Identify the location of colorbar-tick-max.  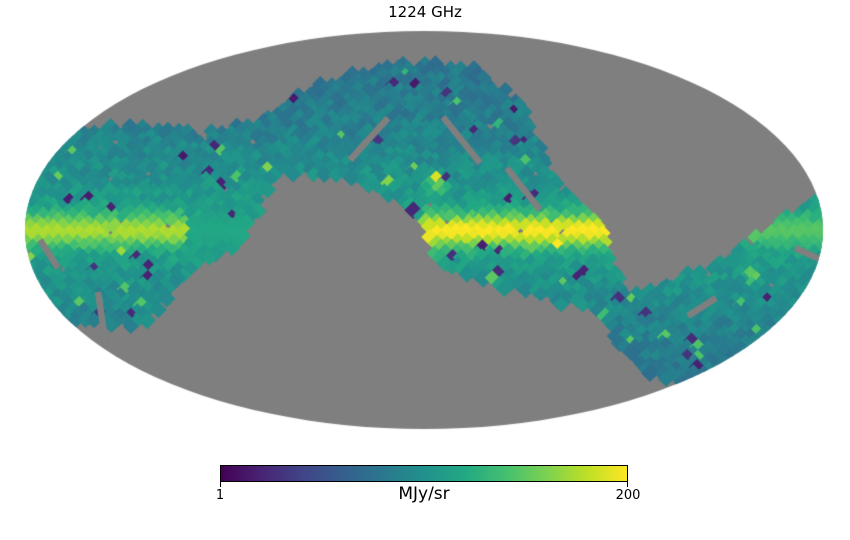
(627, 484).